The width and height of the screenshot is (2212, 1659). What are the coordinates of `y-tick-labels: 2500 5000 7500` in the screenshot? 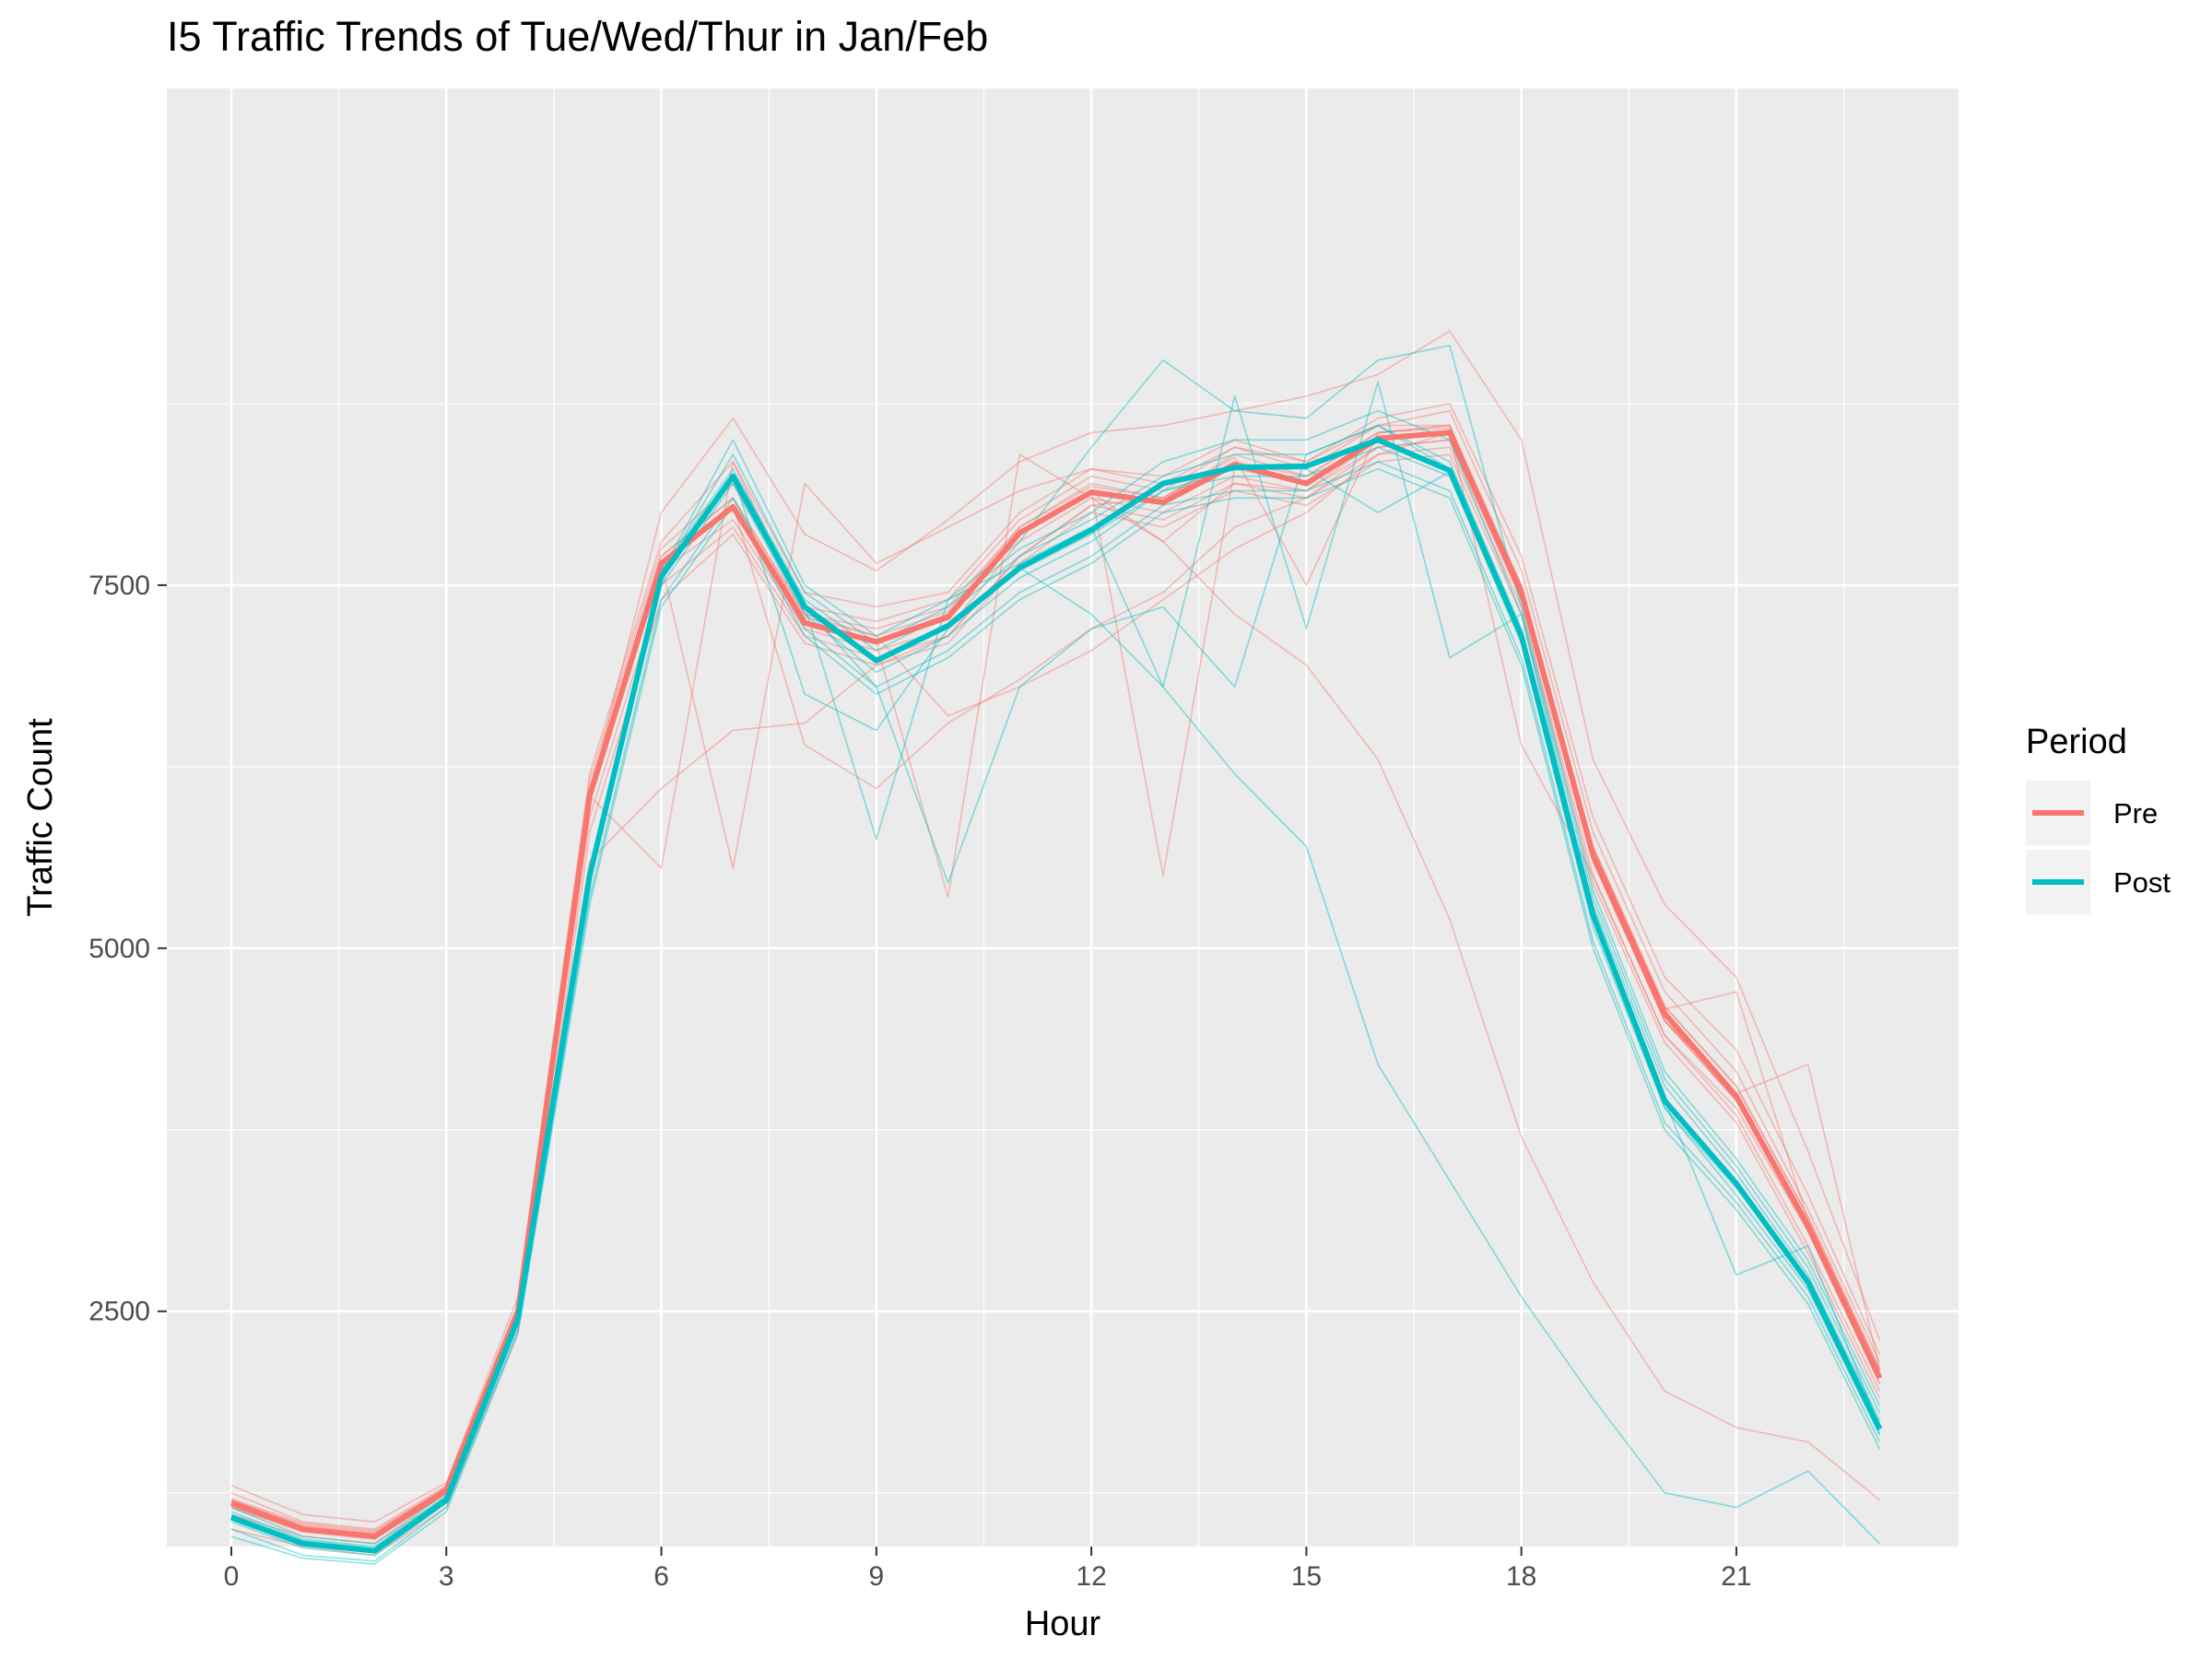 It's located at (119, 949).